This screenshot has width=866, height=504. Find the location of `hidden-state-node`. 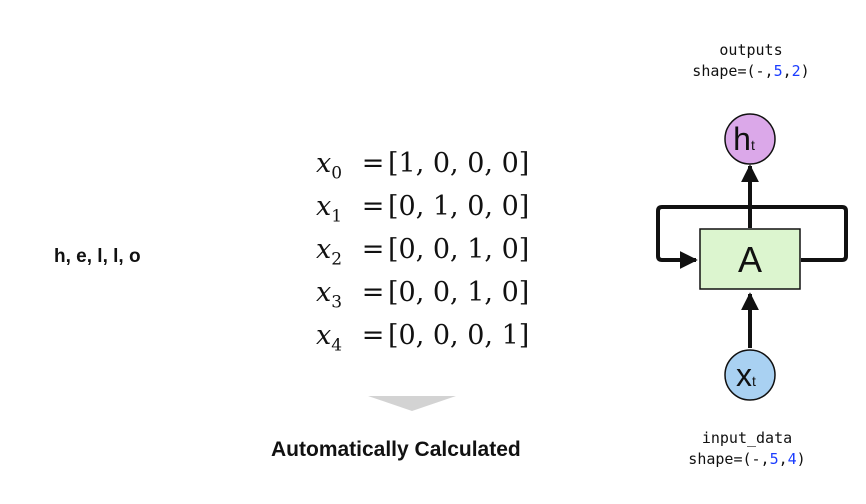

hidden-state-node is located at coordinates (750, 139).